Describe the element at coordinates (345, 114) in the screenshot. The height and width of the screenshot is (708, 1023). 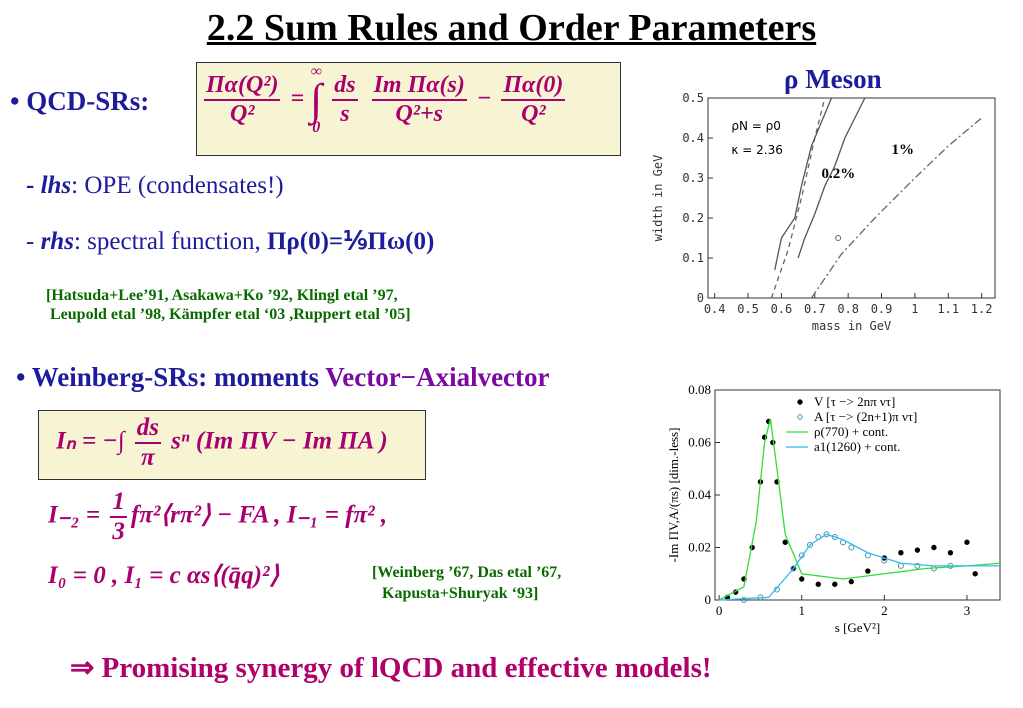
I see `formula-part: s` at that location.